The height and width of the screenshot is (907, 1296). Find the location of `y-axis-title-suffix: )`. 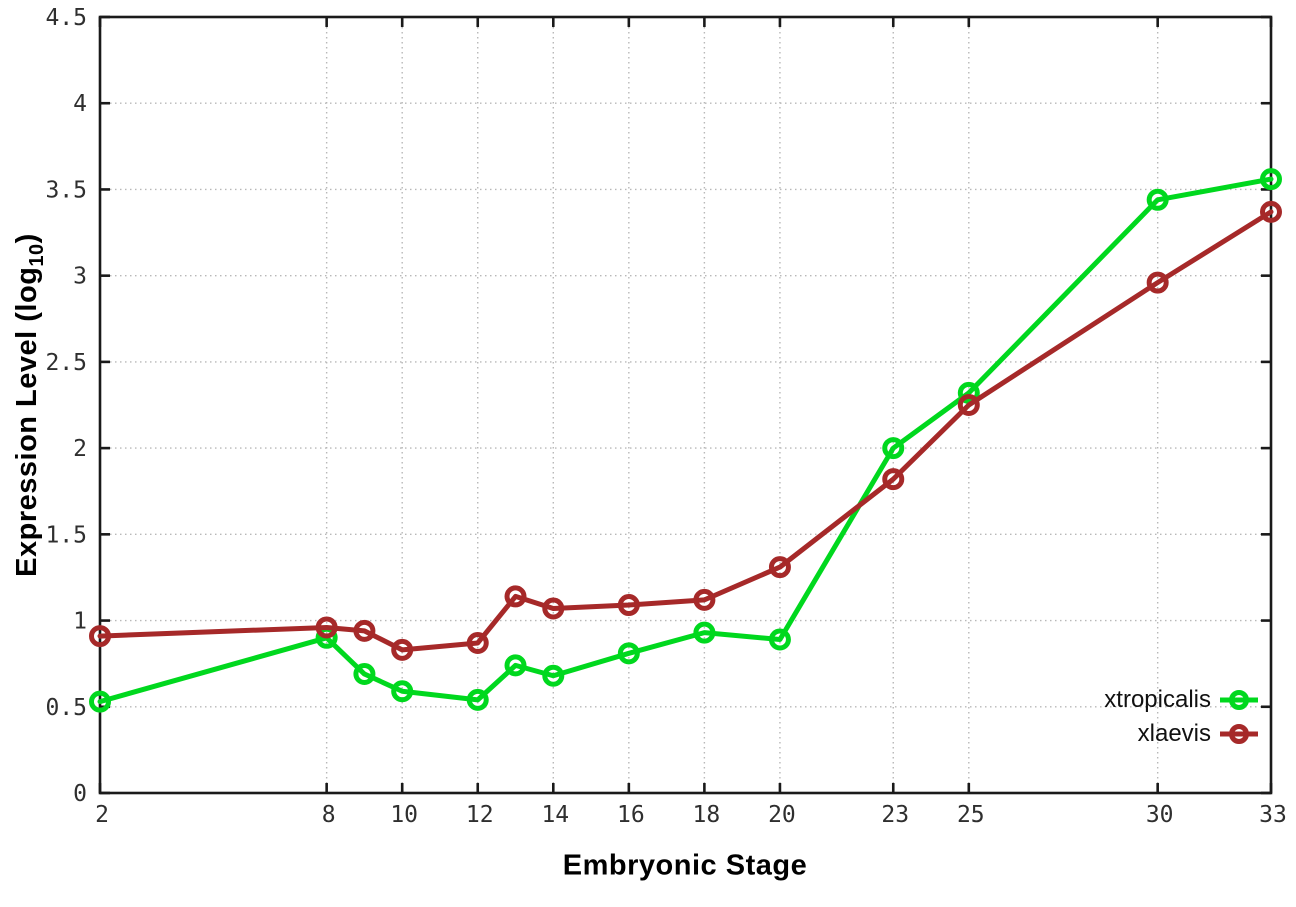

y-axis-title-suffix: ) is located at coordinates (27, 238).